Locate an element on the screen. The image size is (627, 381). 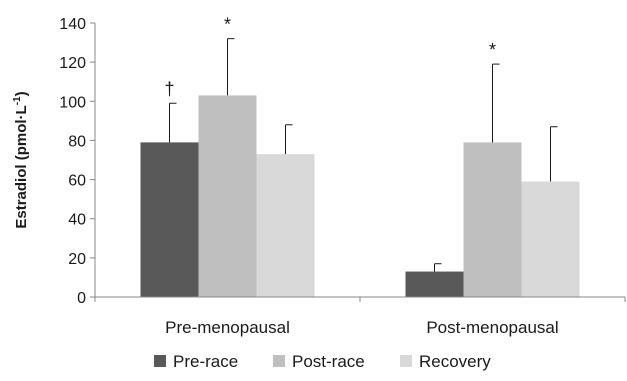
y-tick-label: 120 is located at coordinates (72, 63).